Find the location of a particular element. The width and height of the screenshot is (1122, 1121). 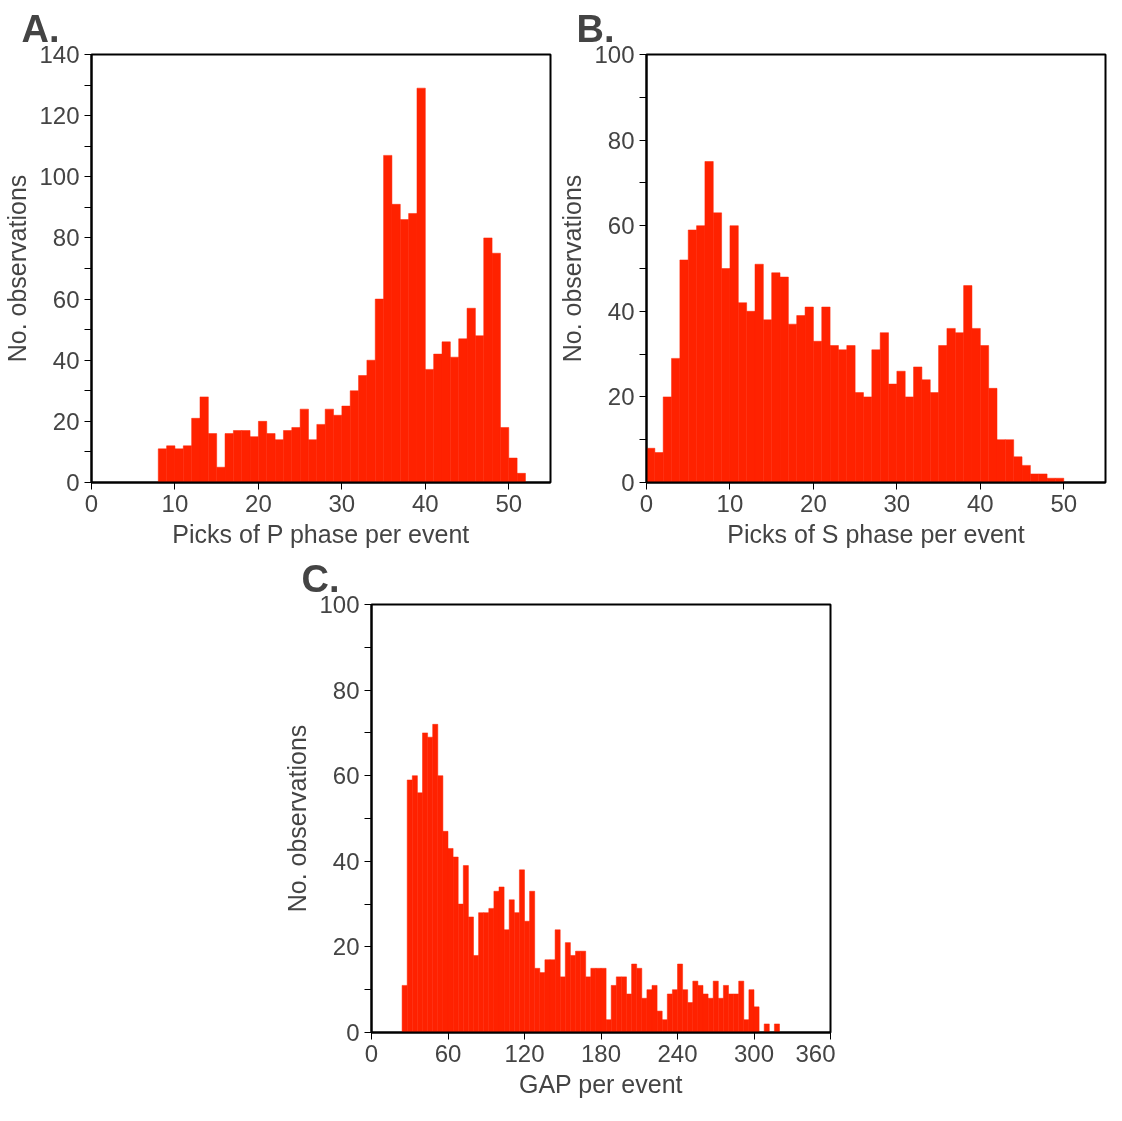

x-tick-label: 60 is located at coordinates (448, 1053).